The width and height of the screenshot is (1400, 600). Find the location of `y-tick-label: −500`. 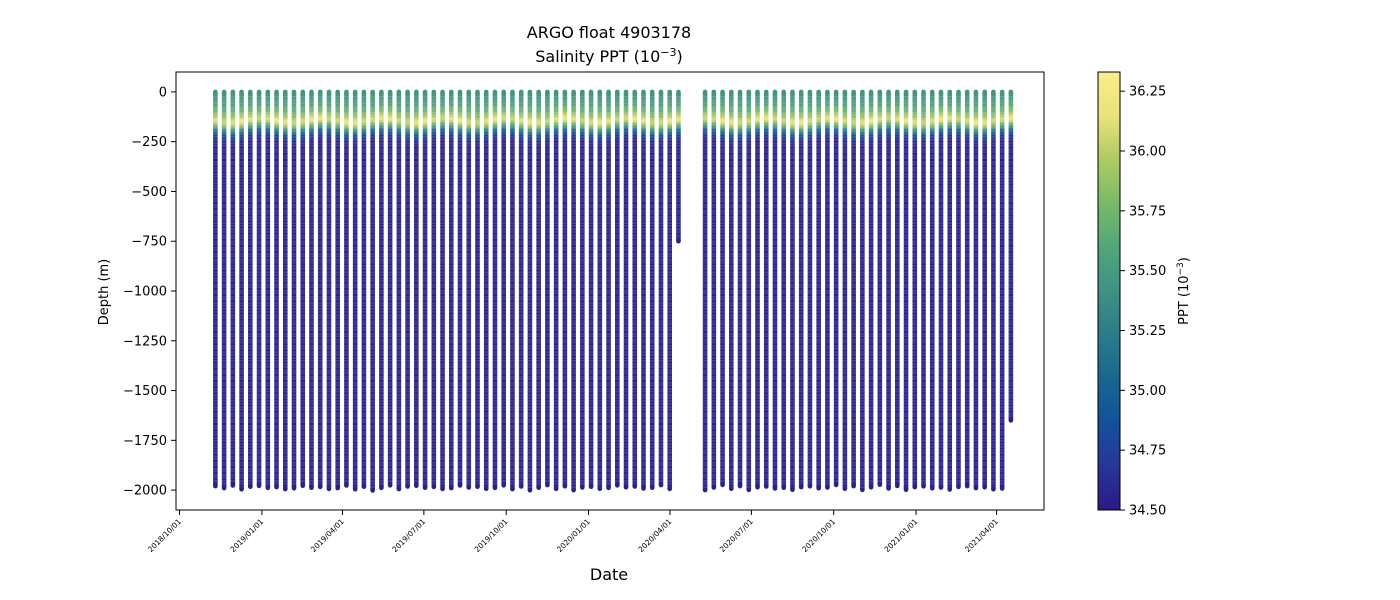

y-tick-label: −500 is located at coordinates (149, 192).